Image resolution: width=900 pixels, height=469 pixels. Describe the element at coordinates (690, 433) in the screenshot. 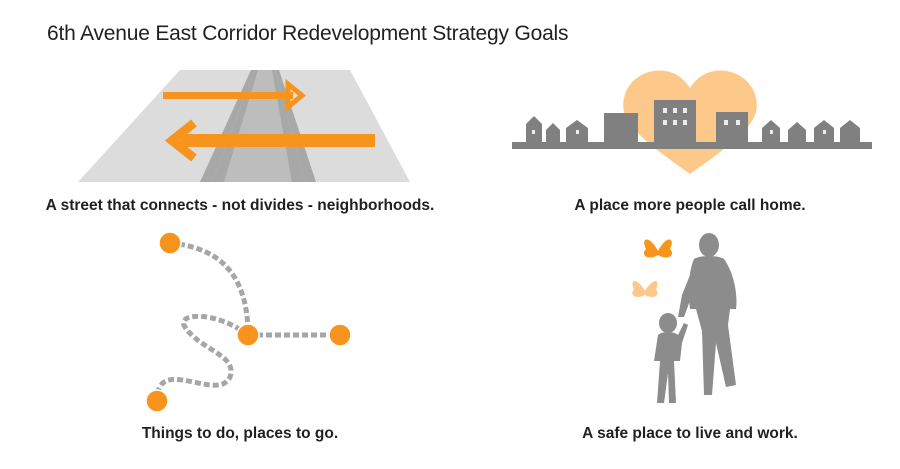

I see `goal-caption: A safe place to live and work.` at that location.